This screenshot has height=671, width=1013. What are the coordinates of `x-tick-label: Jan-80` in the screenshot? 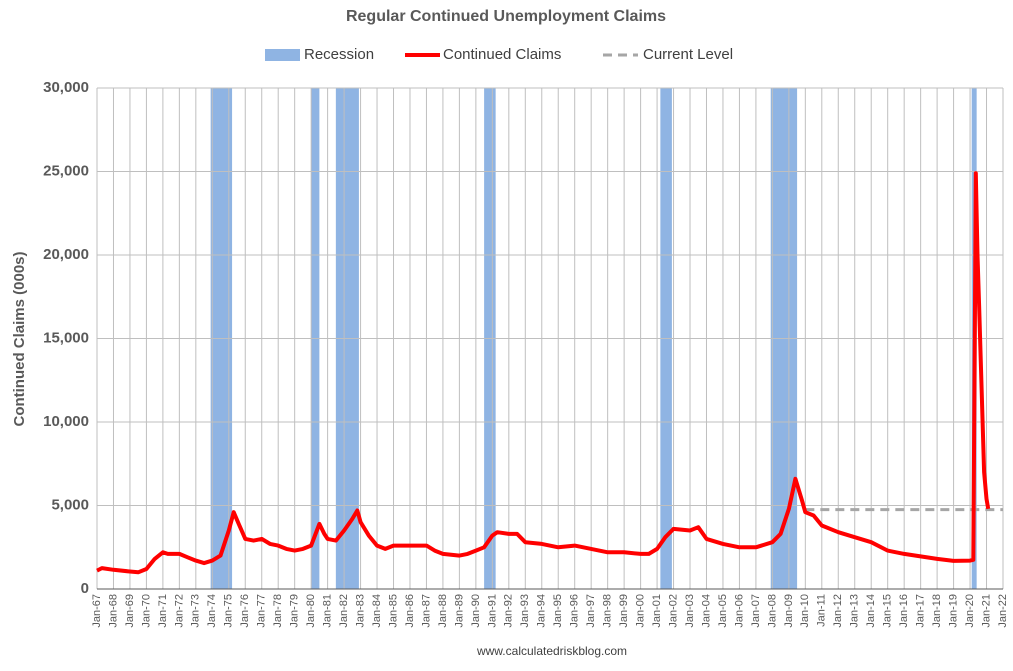 It's located at (311, 611).